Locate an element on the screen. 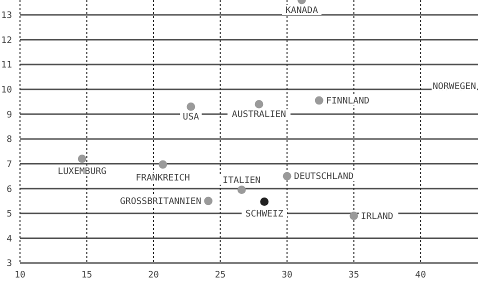  annotation: USA is located at coordinates (191, 117).